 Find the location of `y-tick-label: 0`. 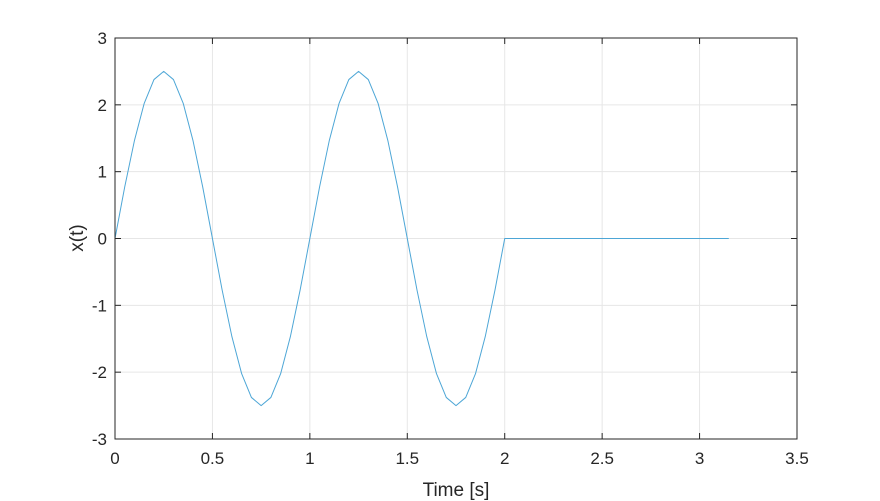

y-tick-label: 0 is located at coordinates (102, 239).